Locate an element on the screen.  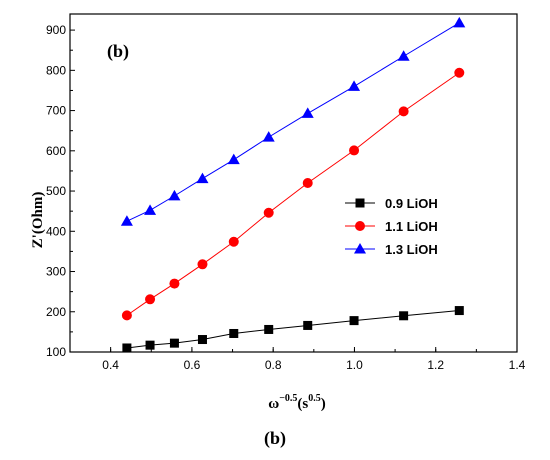
y-axis-title: Z'(Ohm) is located at coordinates (38, 220).